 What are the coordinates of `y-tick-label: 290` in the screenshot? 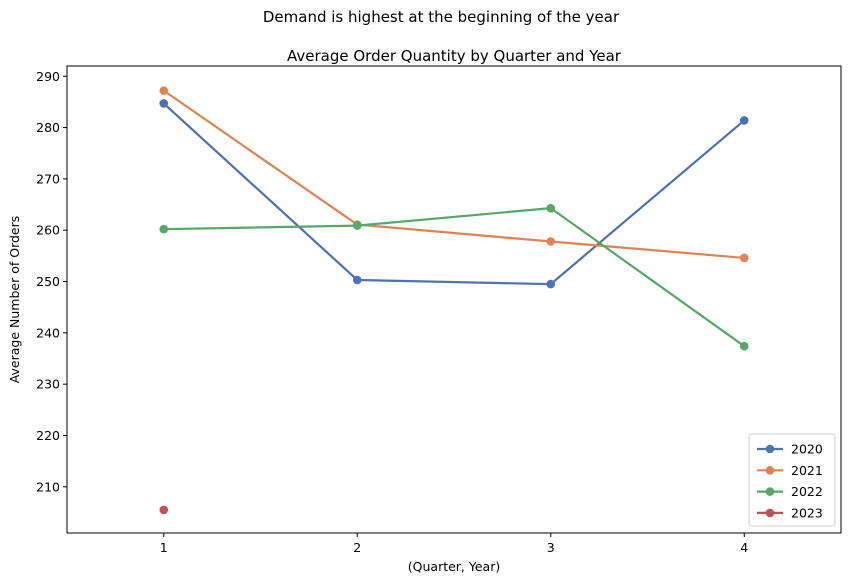 It's located at (48, 76).